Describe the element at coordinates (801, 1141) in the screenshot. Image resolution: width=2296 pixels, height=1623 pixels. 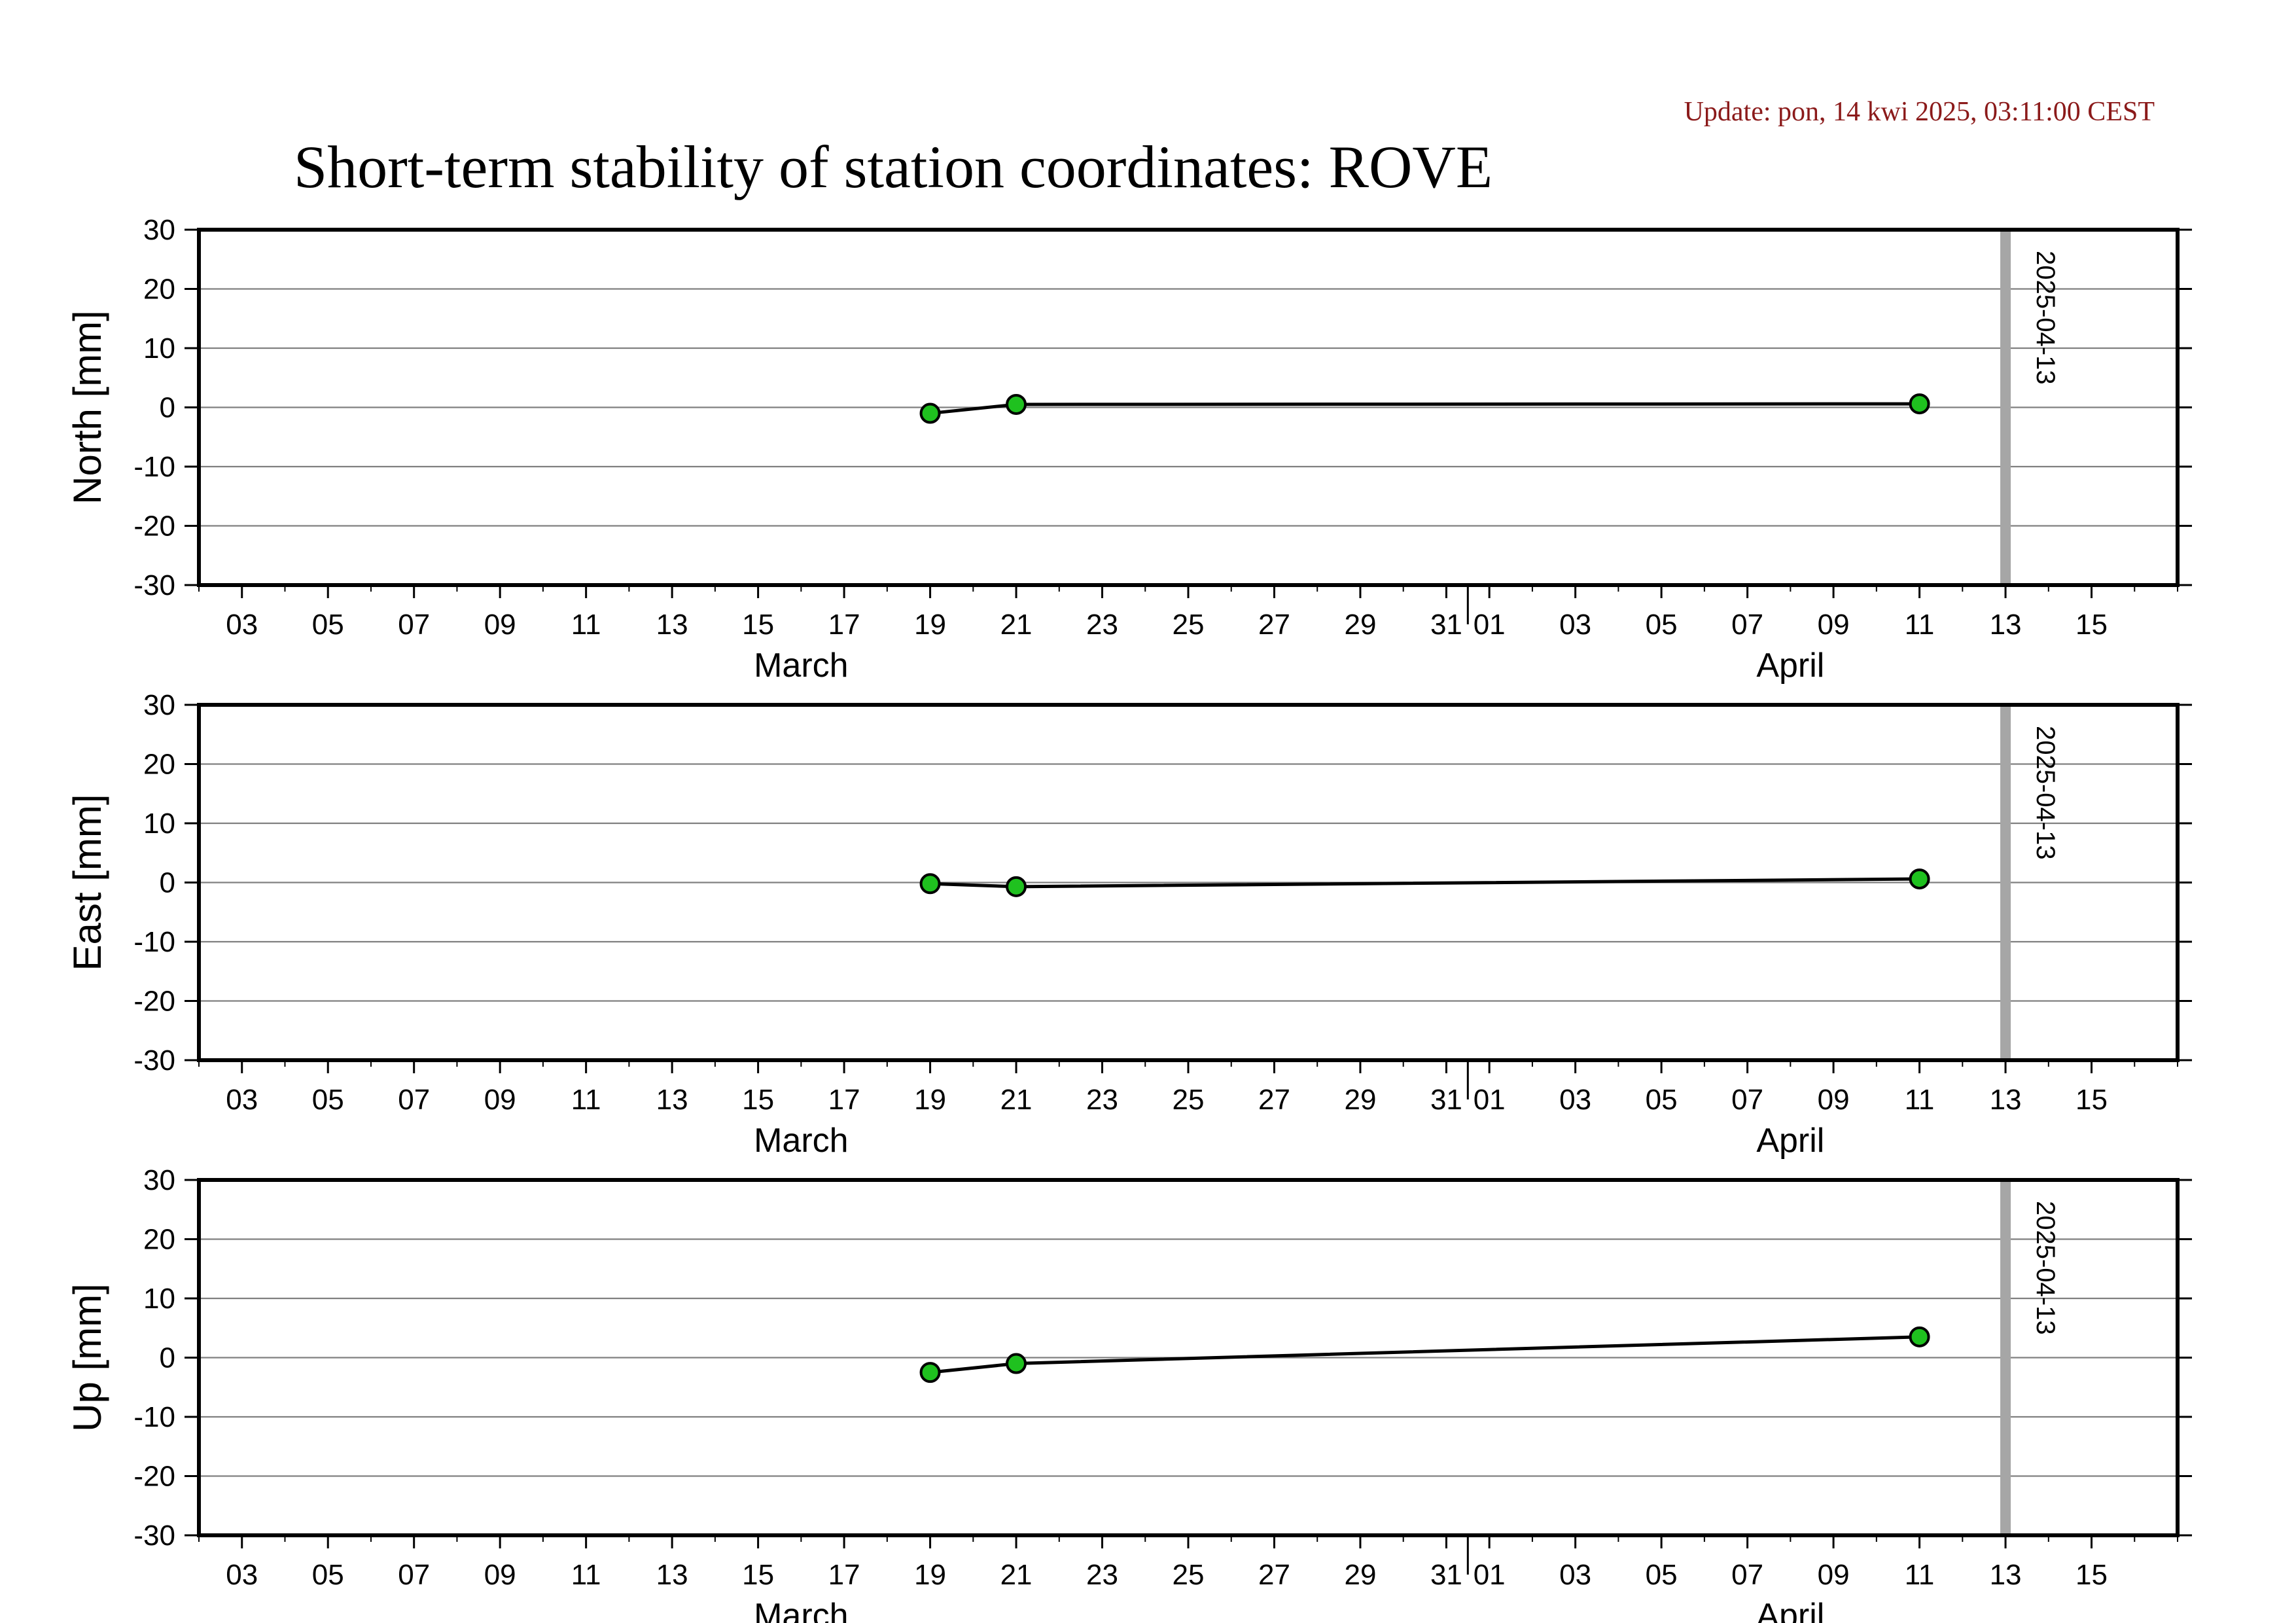
I see `month-label: March` at that location.